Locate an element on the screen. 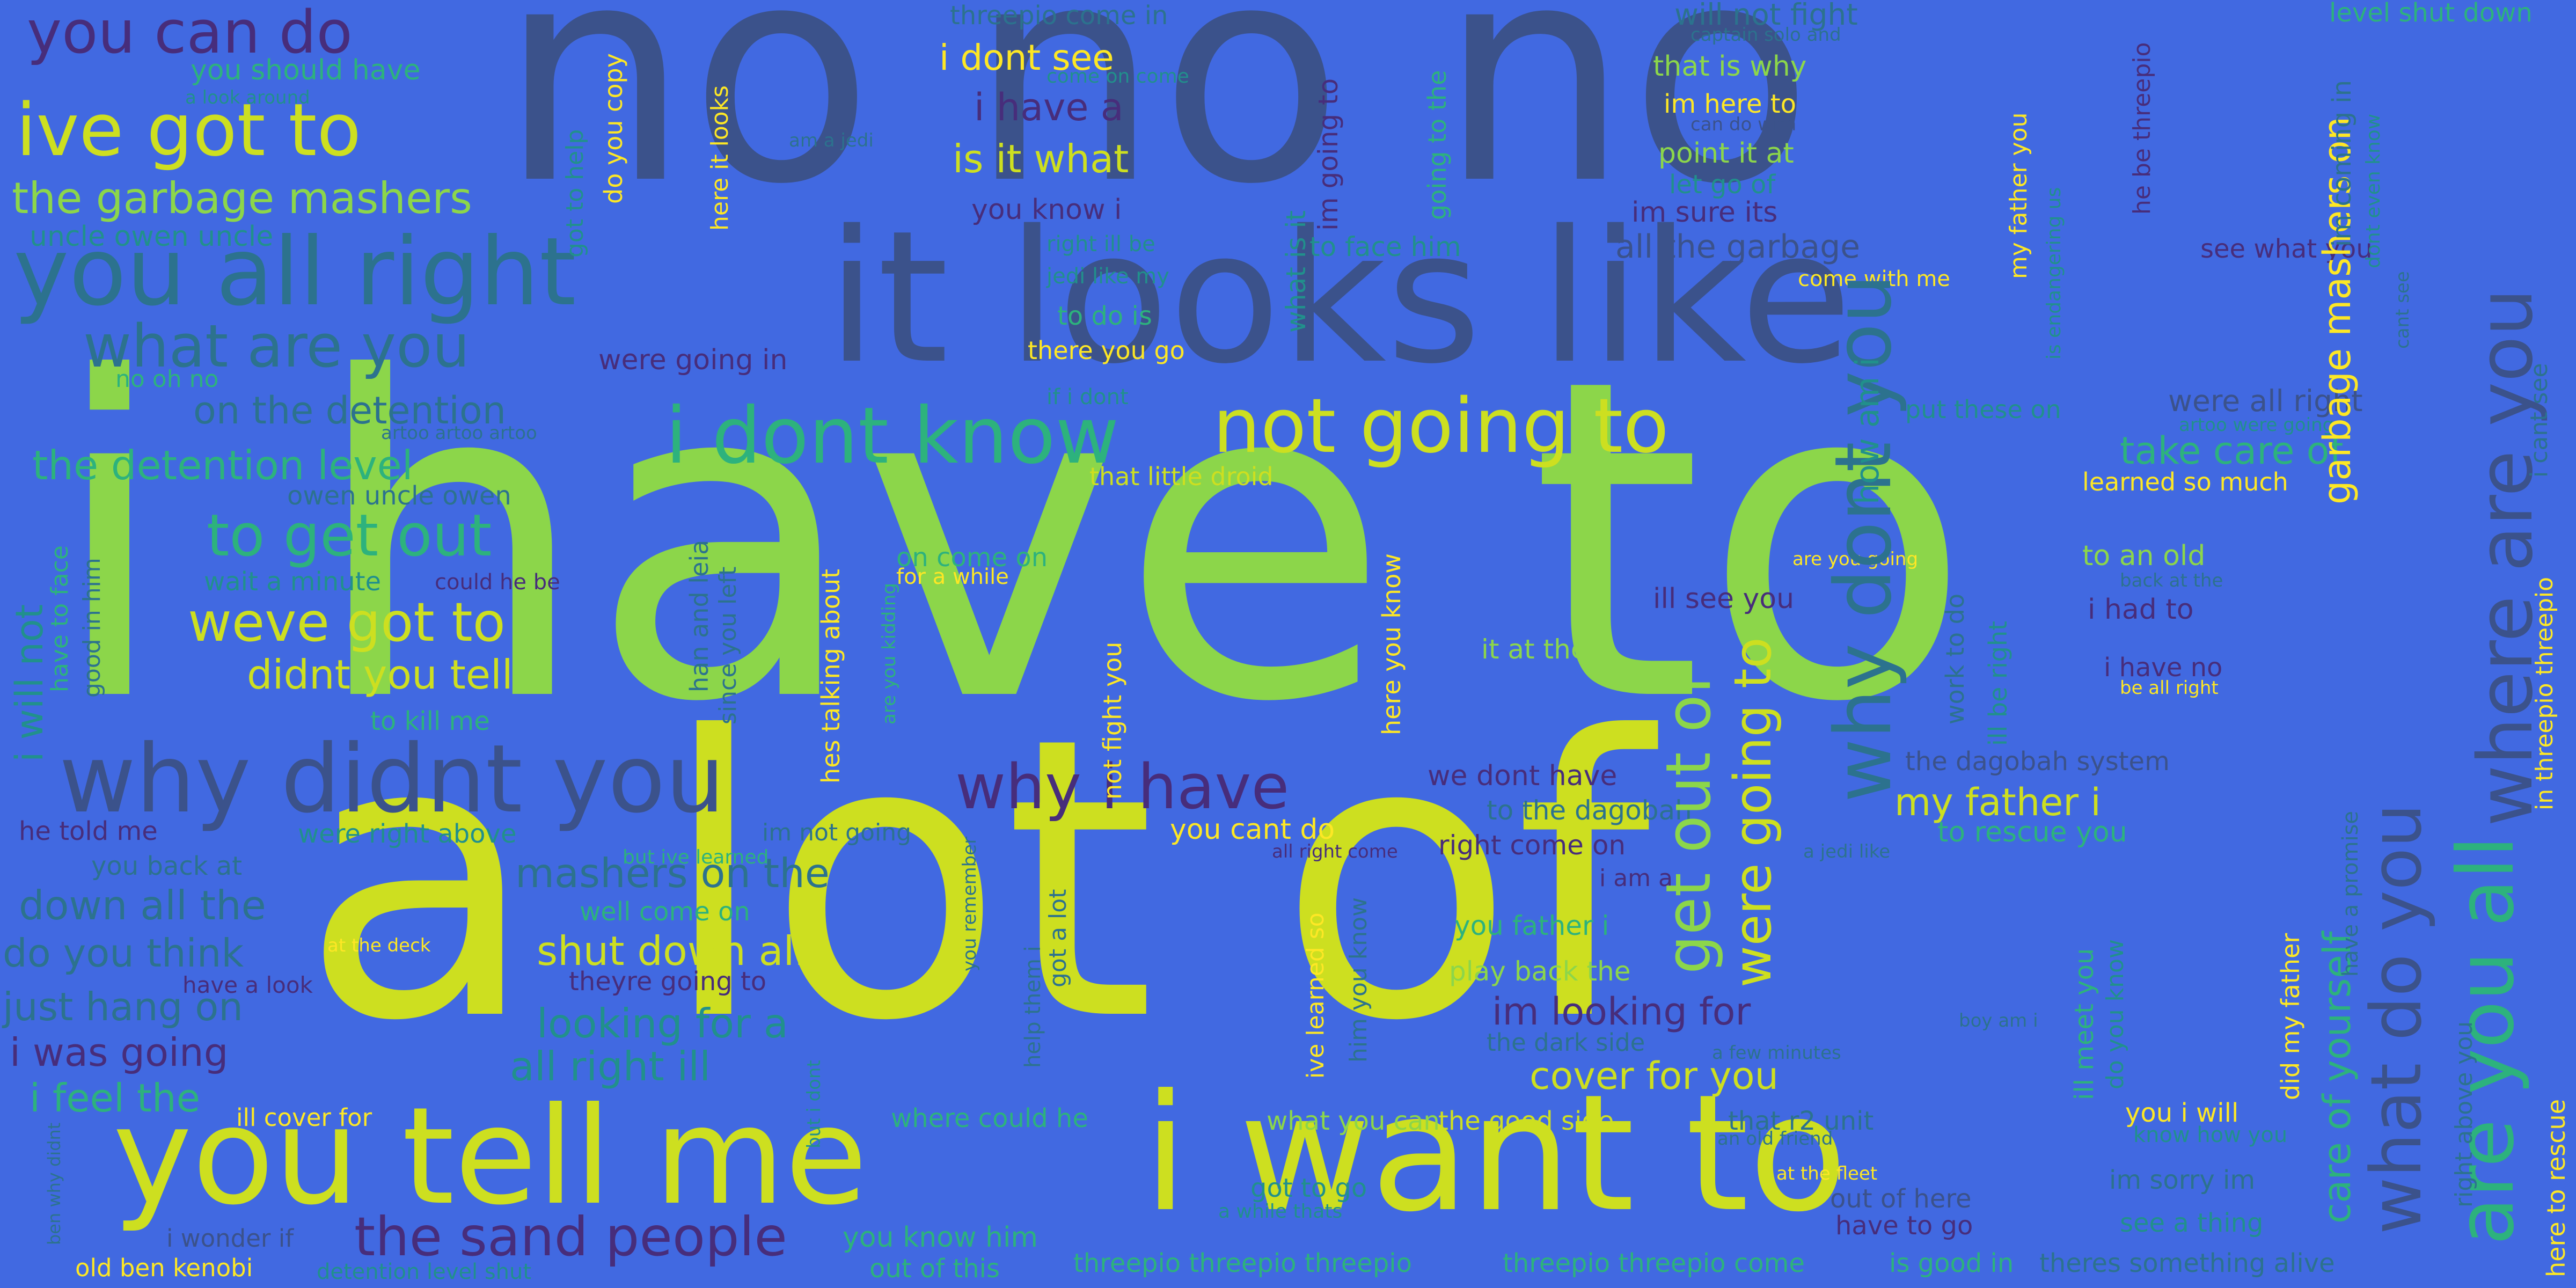  cloud-word-that-little-droid: that little droid is located at coordinates (1181, 476).